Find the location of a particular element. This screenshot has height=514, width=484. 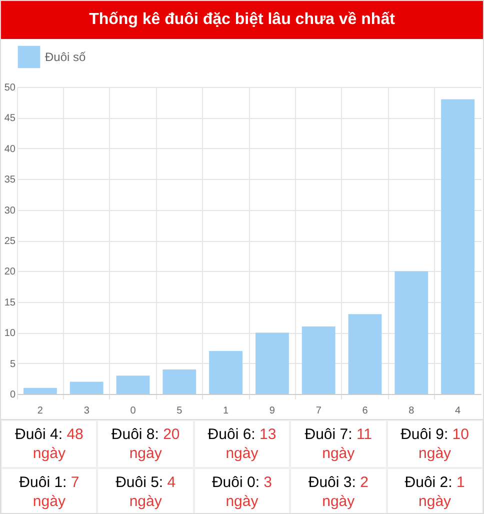

y-tick-label: 0 is located at coordinates (13, 395).